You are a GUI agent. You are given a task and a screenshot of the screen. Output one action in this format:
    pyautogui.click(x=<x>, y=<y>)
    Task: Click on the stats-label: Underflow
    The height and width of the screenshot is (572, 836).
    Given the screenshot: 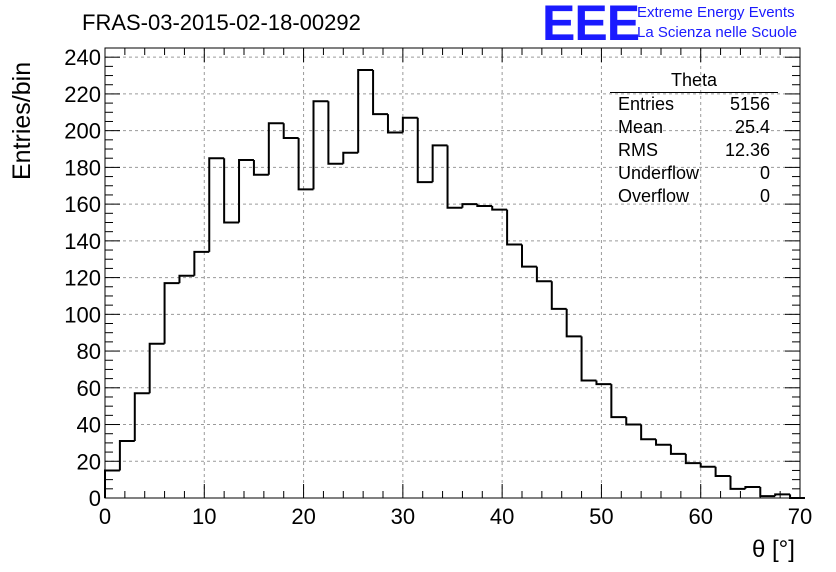 What is the action you would take?
    pyautogui.click(x=659, y=173)
    